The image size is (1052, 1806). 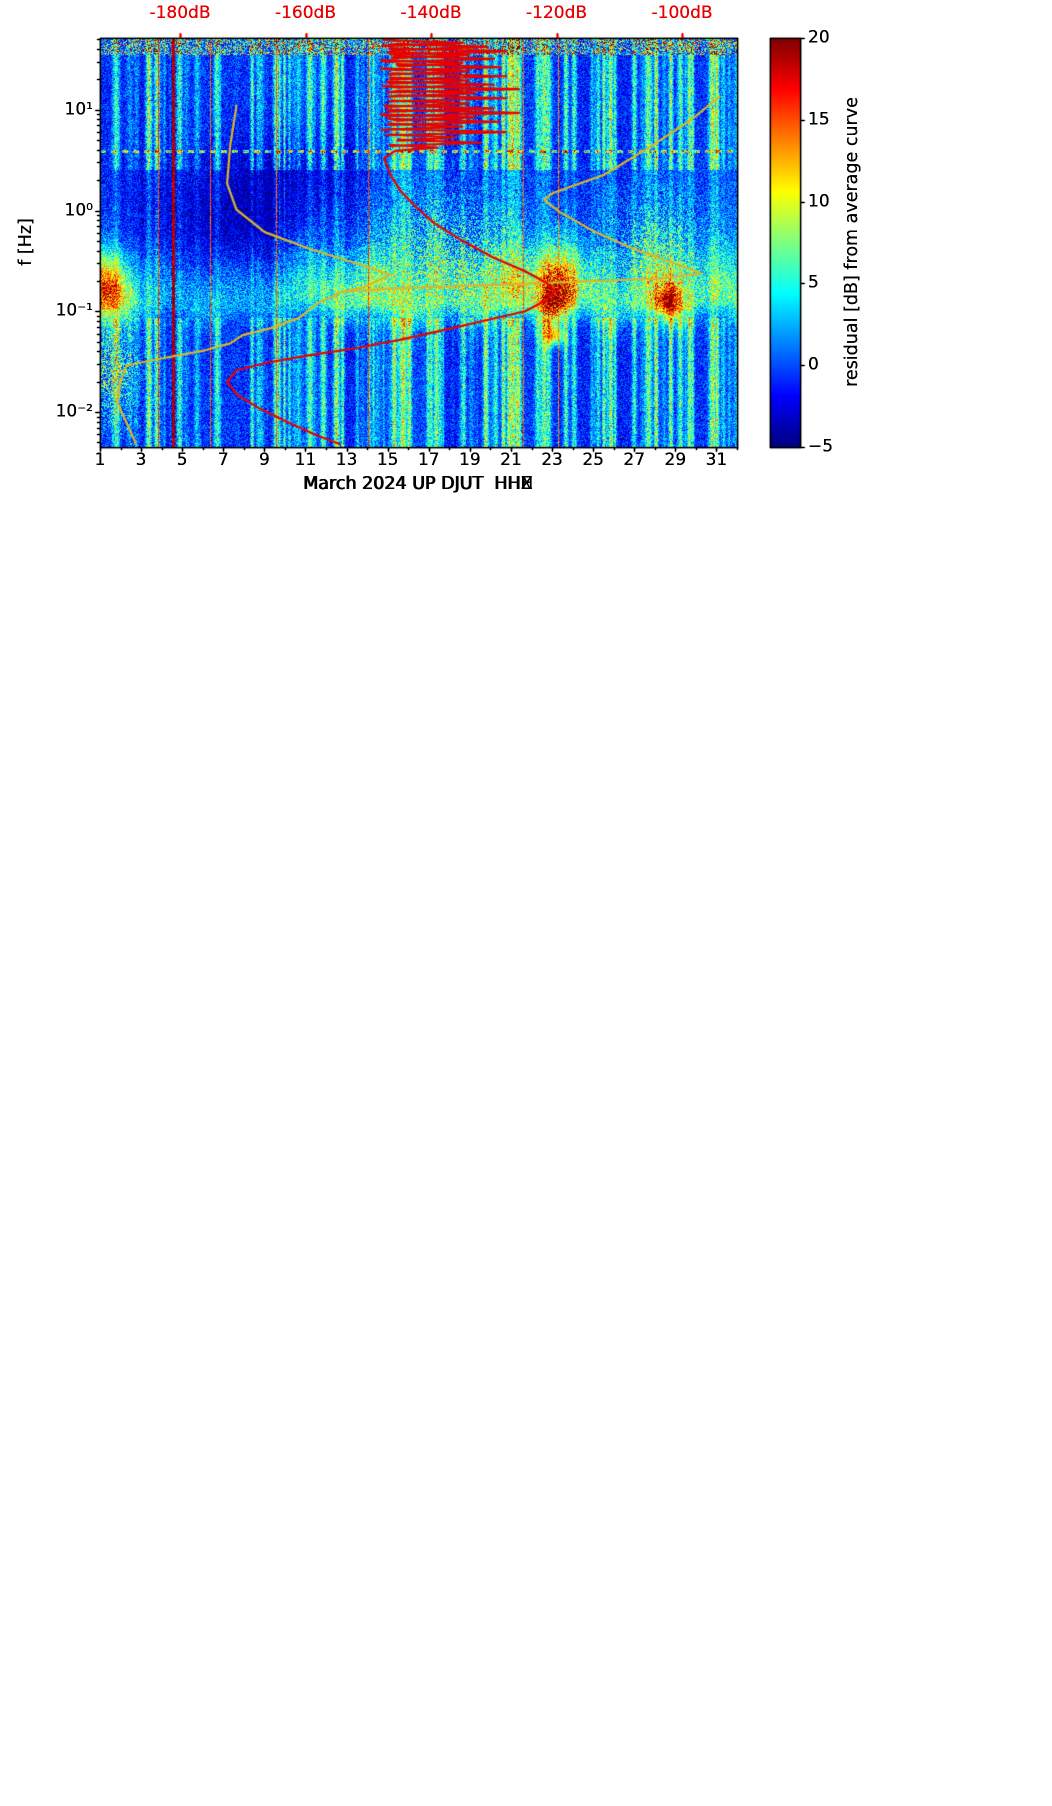 What do you see at coordinates (26, 242) in the screenshot?
I see `y-axis-label: f [Hz]` at bounding box center [26, 242].